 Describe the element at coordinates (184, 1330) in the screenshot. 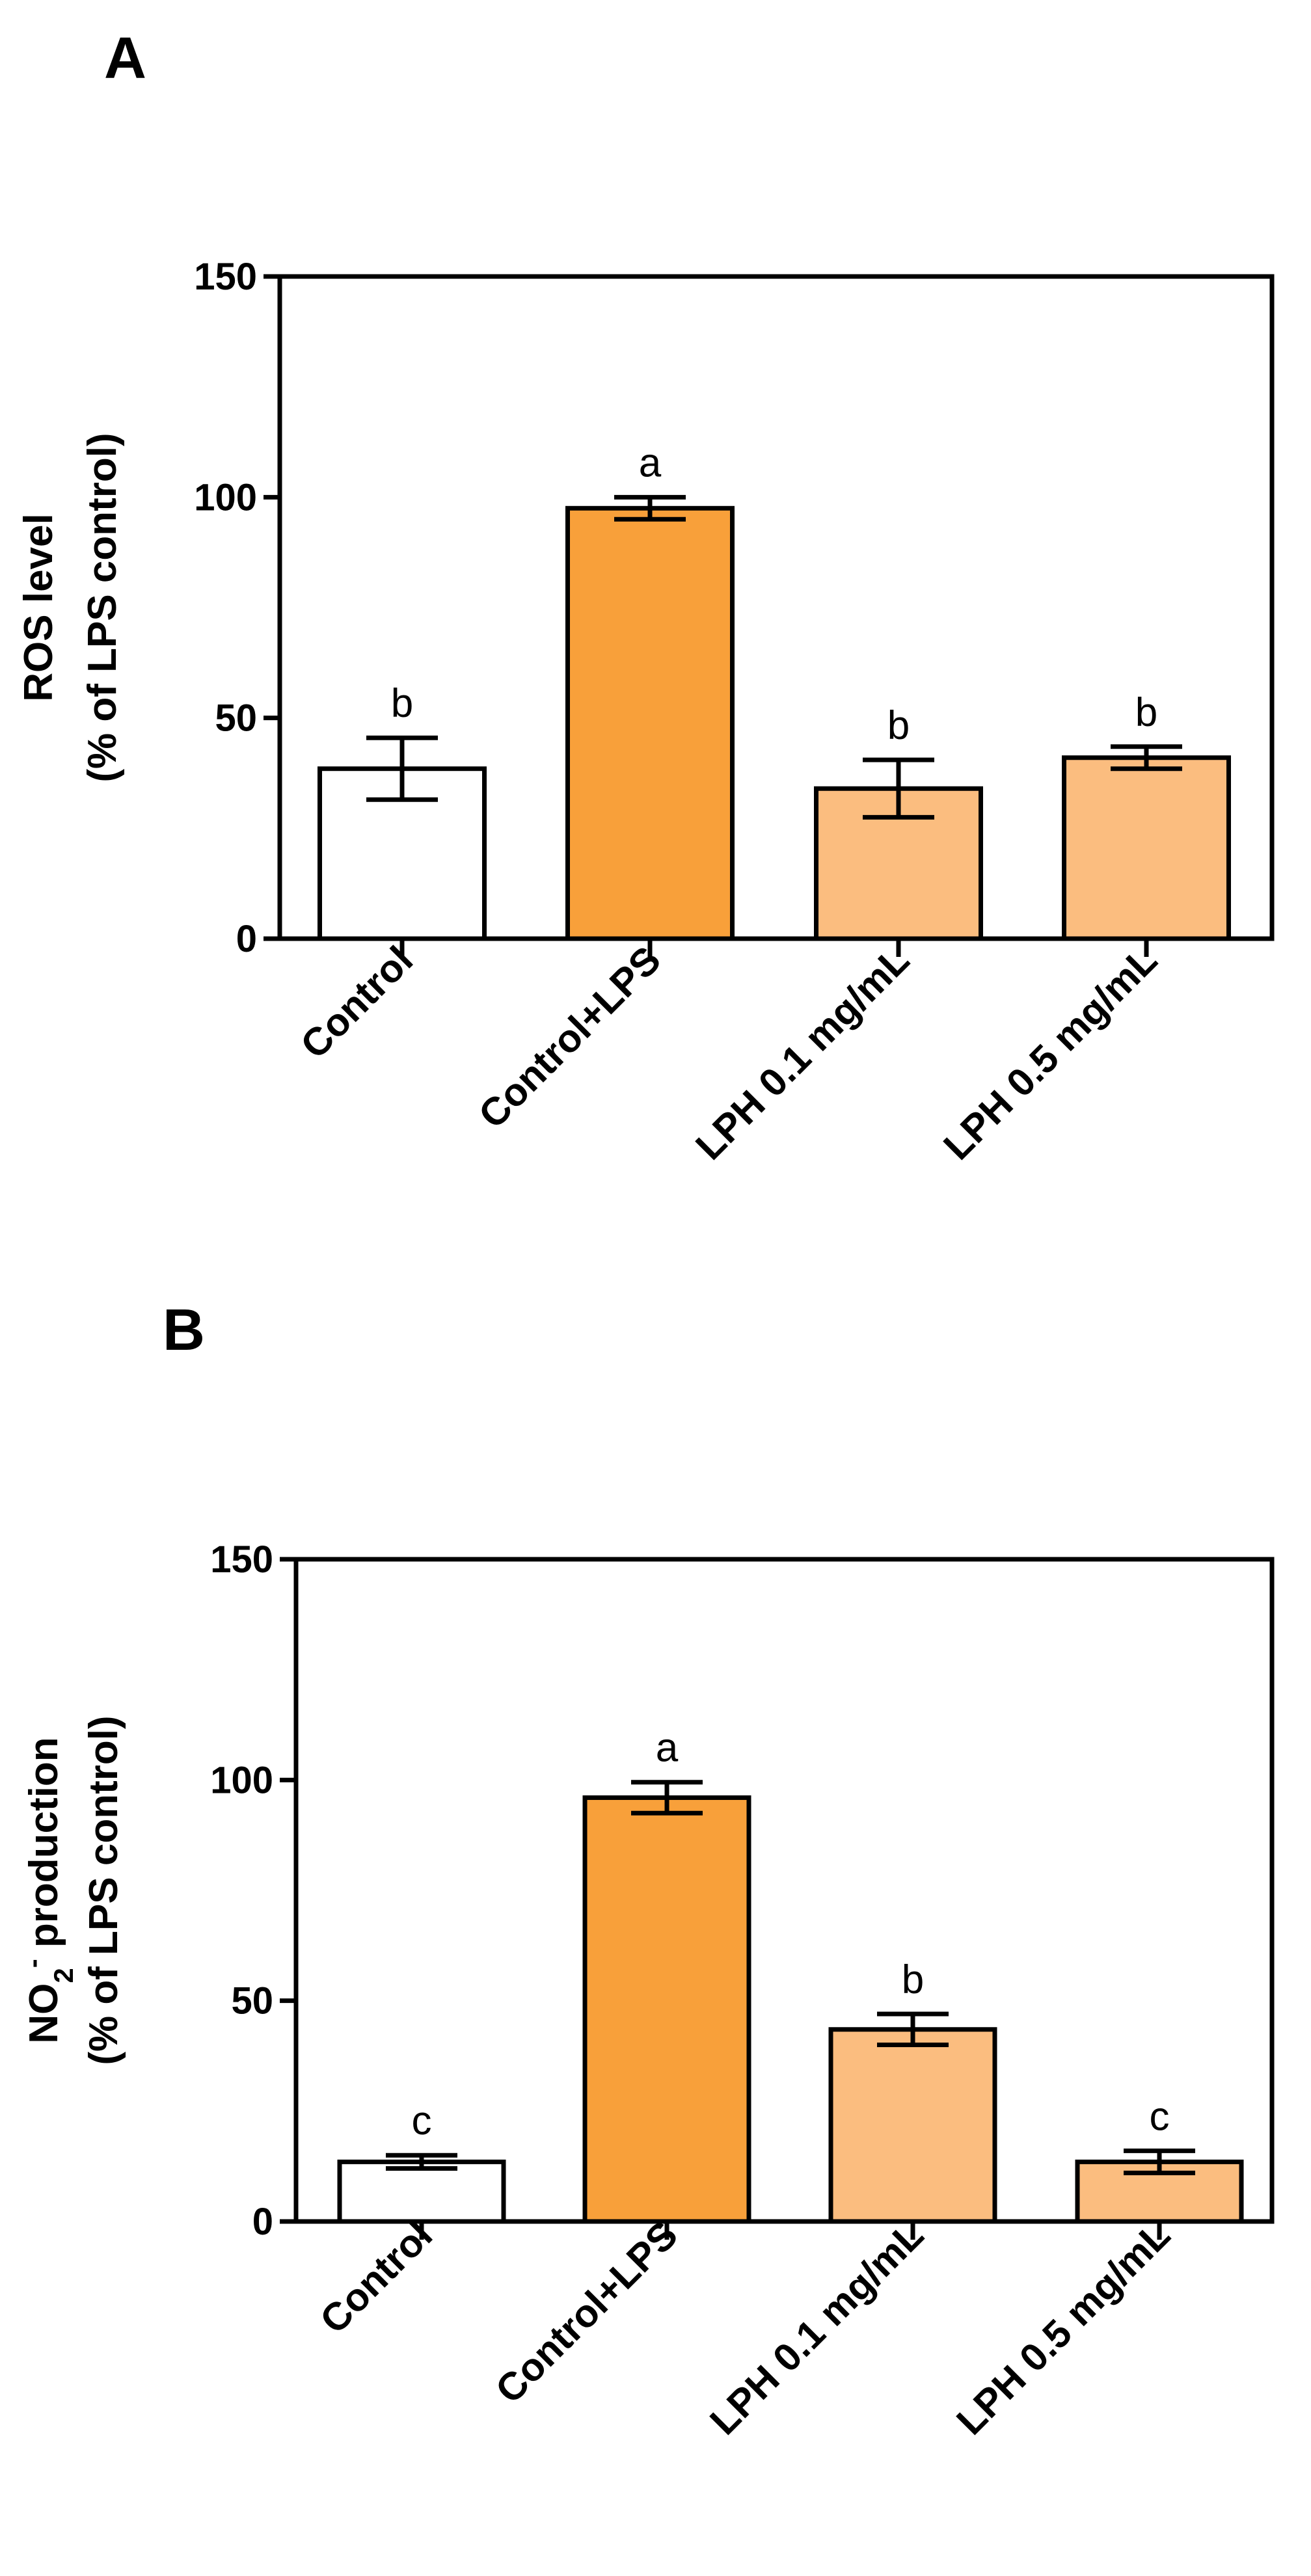

I see `panel-letter: B` at that location.